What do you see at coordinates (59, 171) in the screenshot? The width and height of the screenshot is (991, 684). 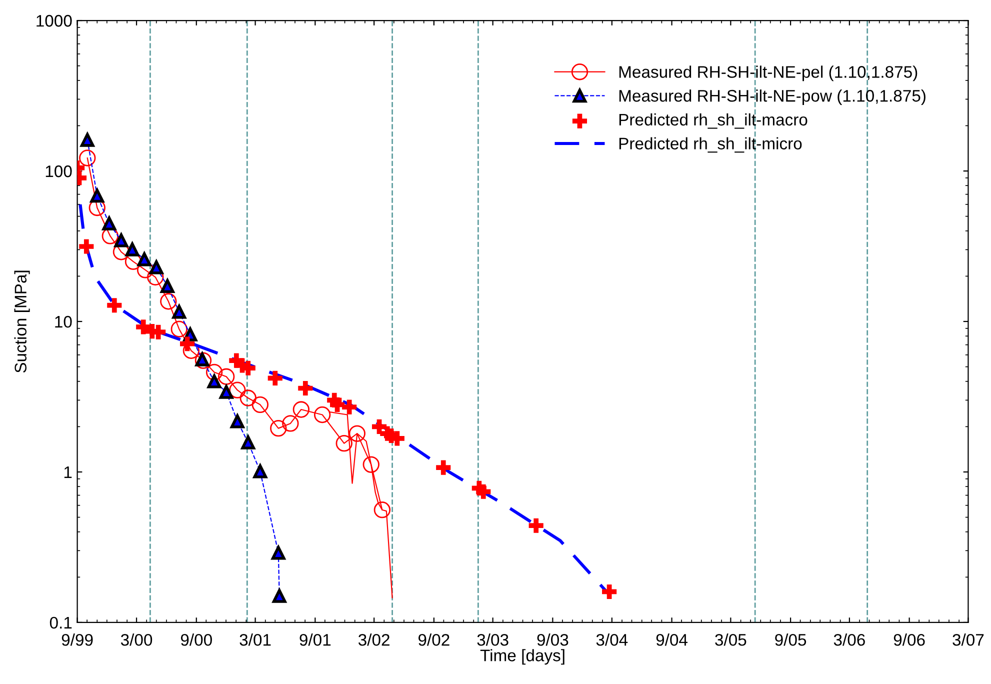 I see `y-tick-label: 100` at bounding box center [59, 171].